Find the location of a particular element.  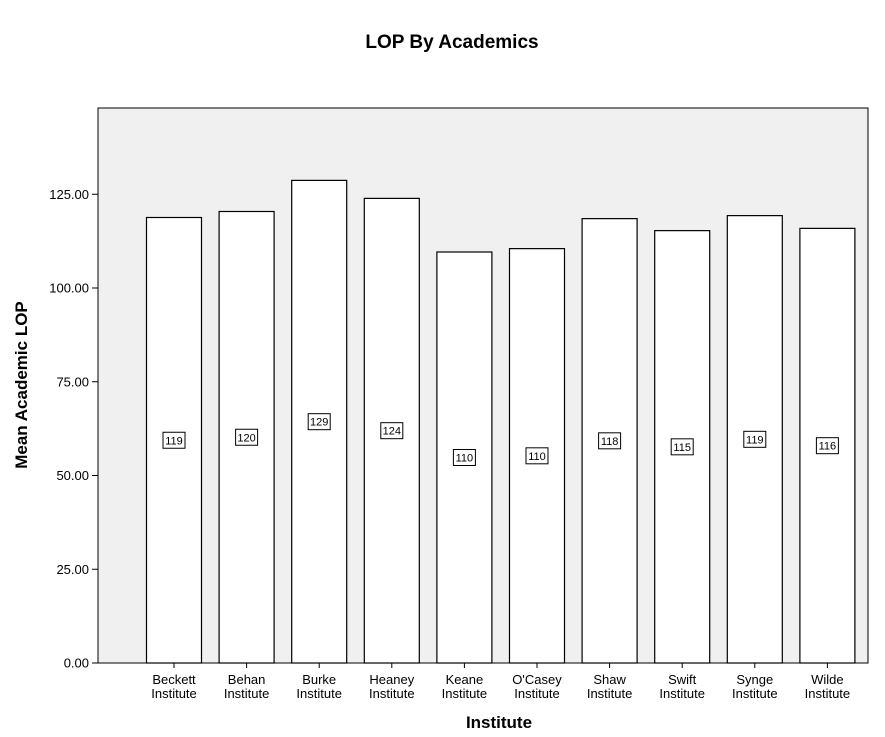

x-category-label: Beckett Institute is located at coordinates (174, 686).